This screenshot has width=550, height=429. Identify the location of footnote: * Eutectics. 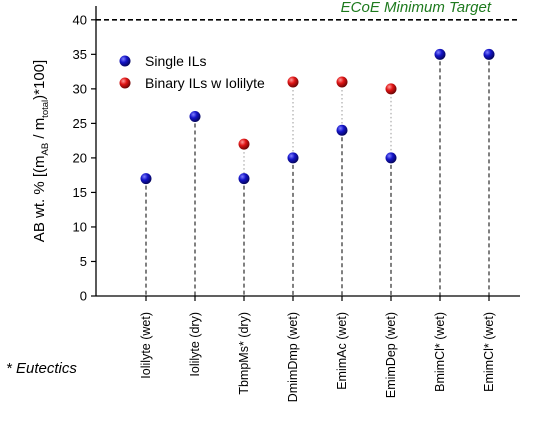
(41, 368).